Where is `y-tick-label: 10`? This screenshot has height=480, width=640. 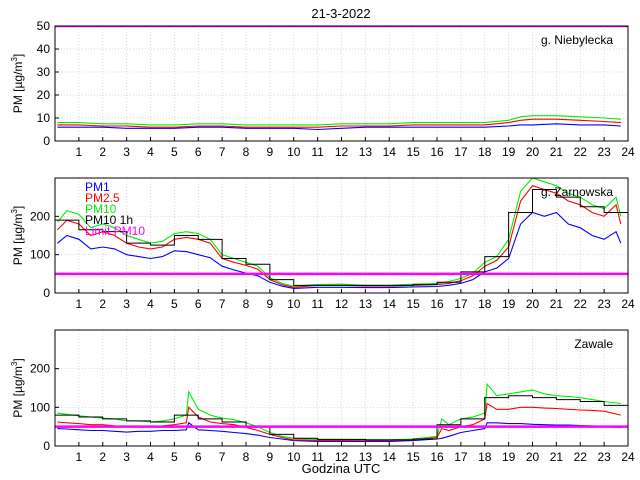 y-tick-label: 10 is located at coordinates (44, 118).